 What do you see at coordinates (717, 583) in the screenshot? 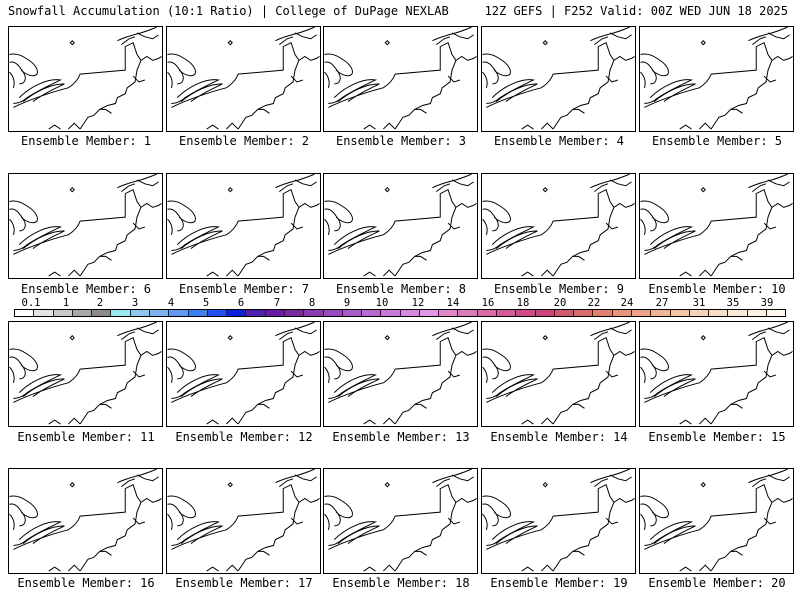
I see `ensemble-member-label: Ensemble Member: 20` at bounding box center [717, 583].